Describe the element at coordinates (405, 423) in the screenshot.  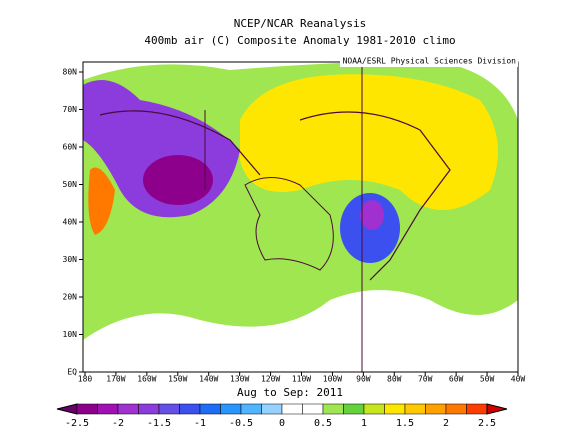
I see `colorbar-label: 1.5` at that location.